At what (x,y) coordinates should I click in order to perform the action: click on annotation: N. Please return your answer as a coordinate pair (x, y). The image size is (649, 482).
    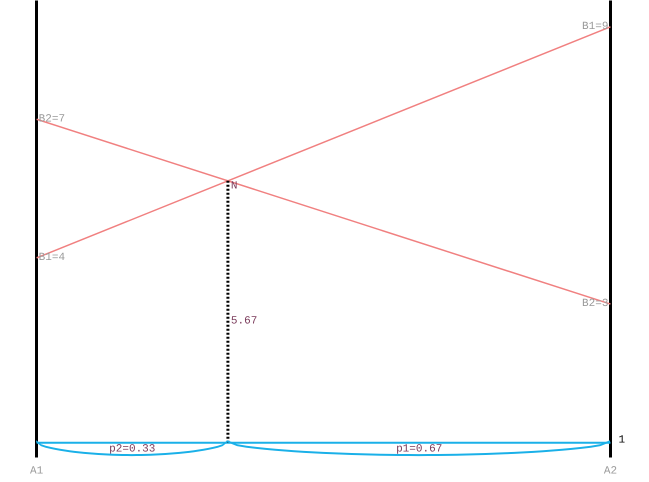
    Looking at the image, I should click on (234, 186).